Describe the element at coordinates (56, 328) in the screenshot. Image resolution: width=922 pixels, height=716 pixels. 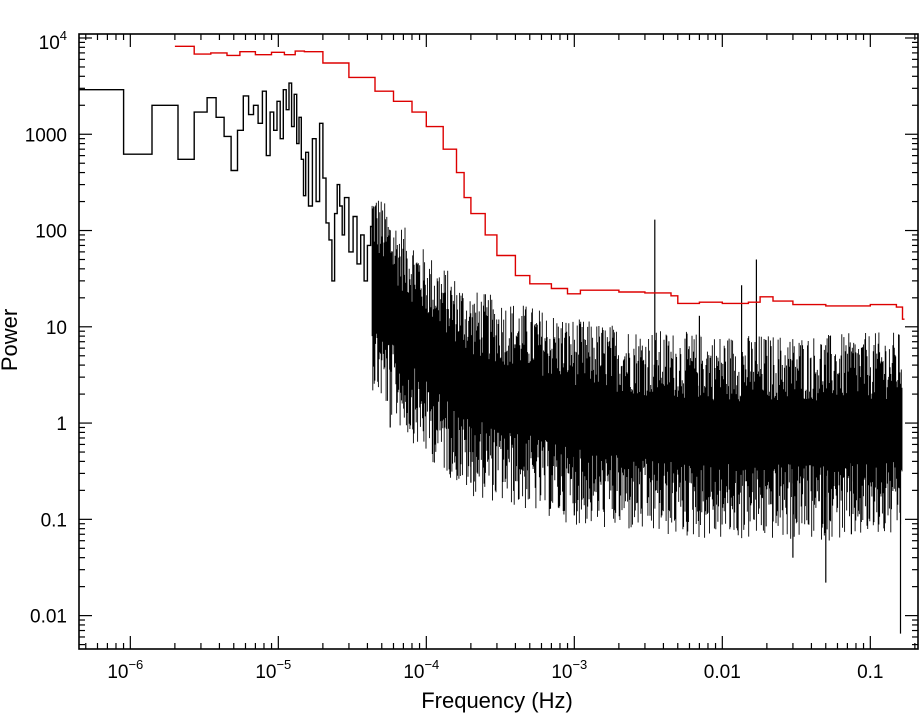
I see `y-tick-label-3: 10` at that location.